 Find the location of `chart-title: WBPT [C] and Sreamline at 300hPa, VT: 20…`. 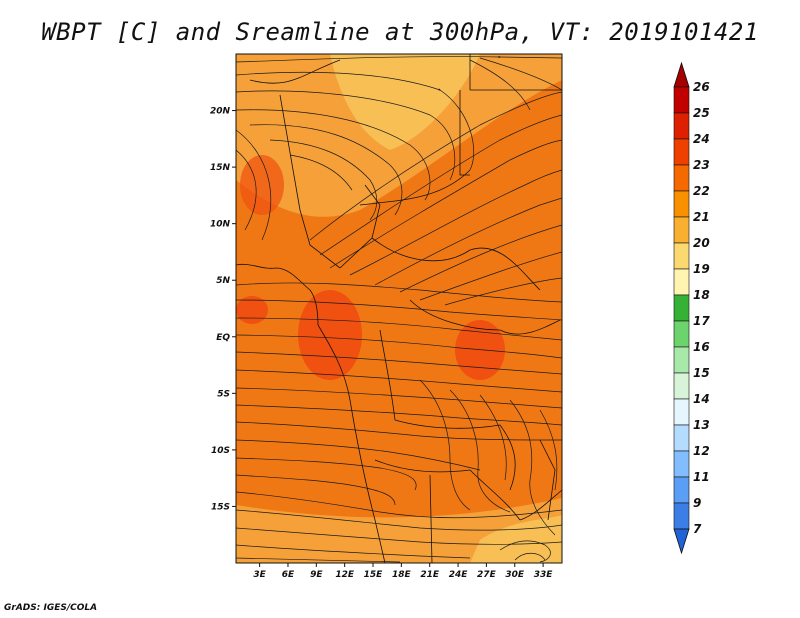

chart-title: WBPT [C] and Sreamline at 300hPa, VT: 20… is located at coordinates (400, 32).